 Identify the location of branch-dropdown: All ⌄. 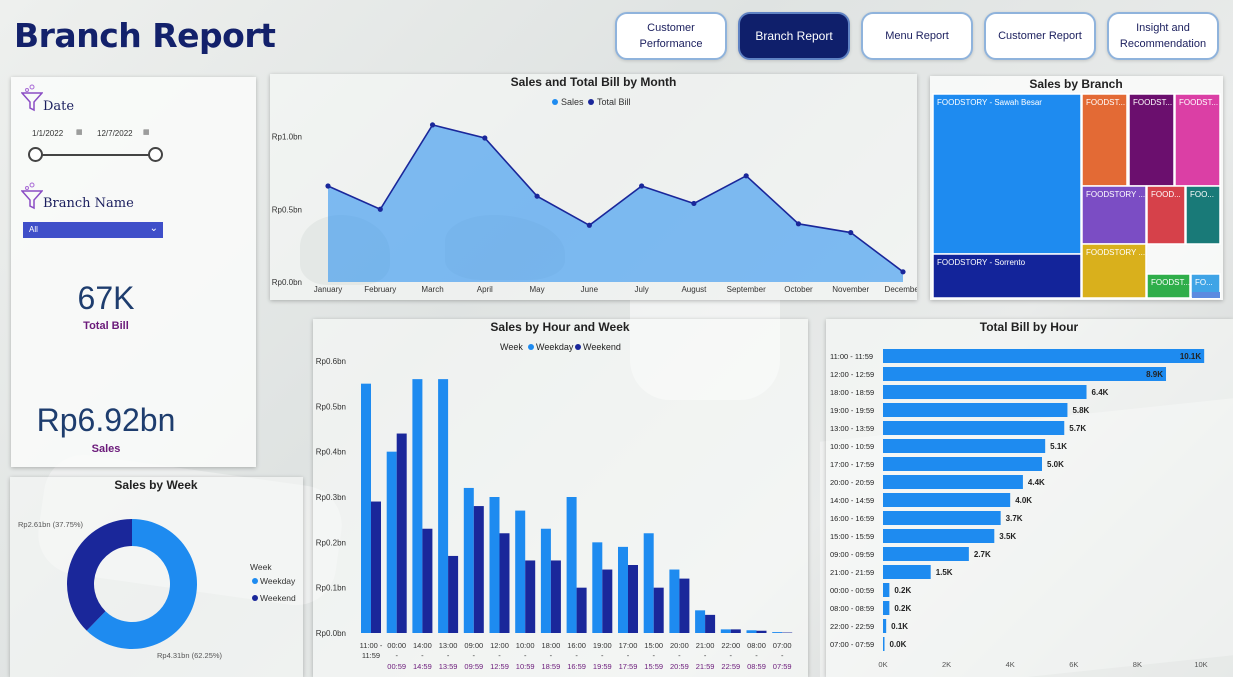
(93, 230).